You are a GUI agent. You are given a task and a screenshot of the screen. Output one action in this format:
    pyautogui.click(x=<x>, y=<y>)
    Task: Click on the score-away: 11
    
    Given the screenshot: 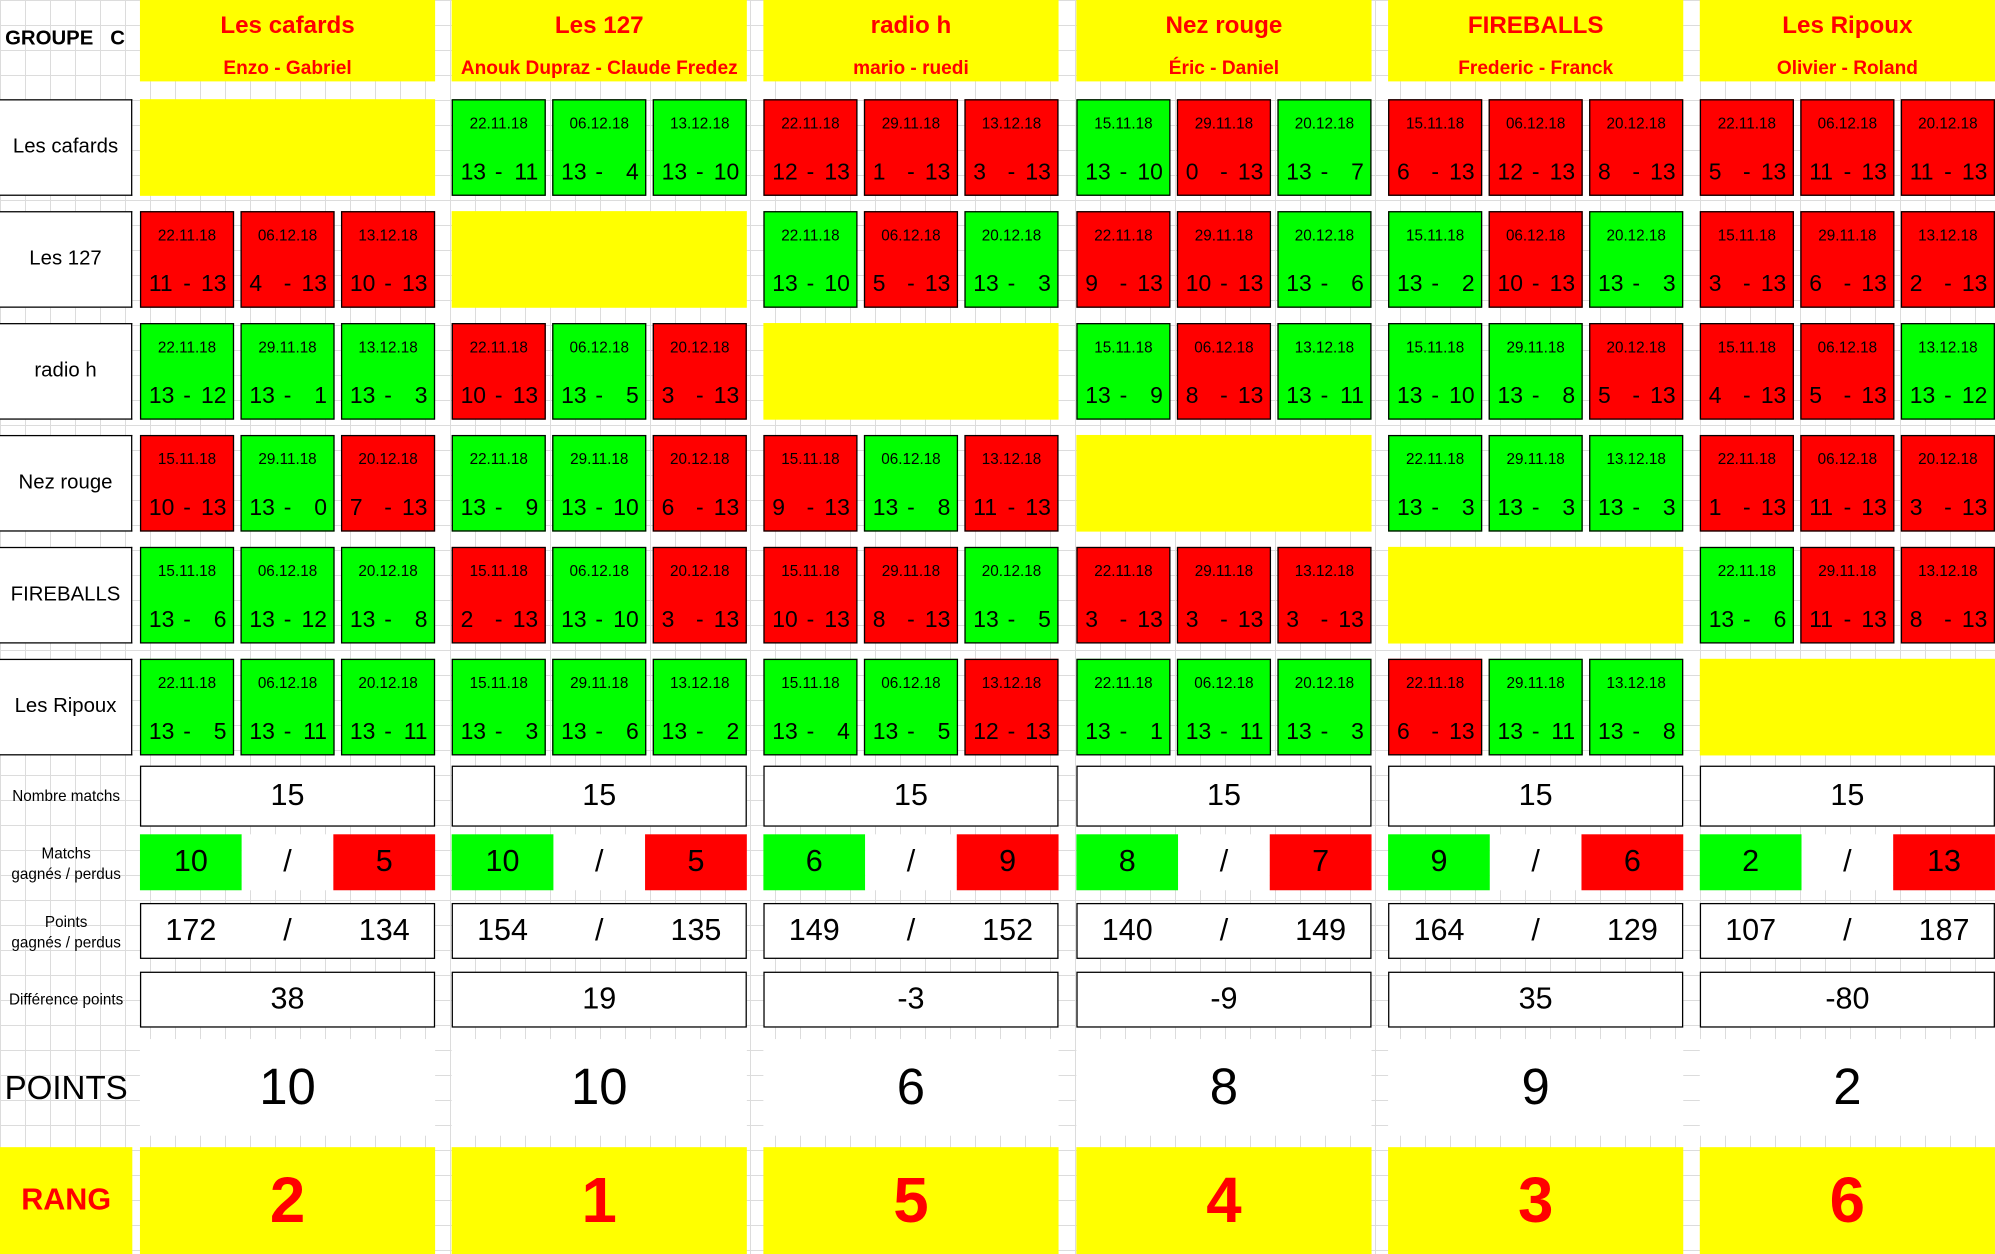 What is the action you would take?
    pyautogui.click(x=526, y=171)
    